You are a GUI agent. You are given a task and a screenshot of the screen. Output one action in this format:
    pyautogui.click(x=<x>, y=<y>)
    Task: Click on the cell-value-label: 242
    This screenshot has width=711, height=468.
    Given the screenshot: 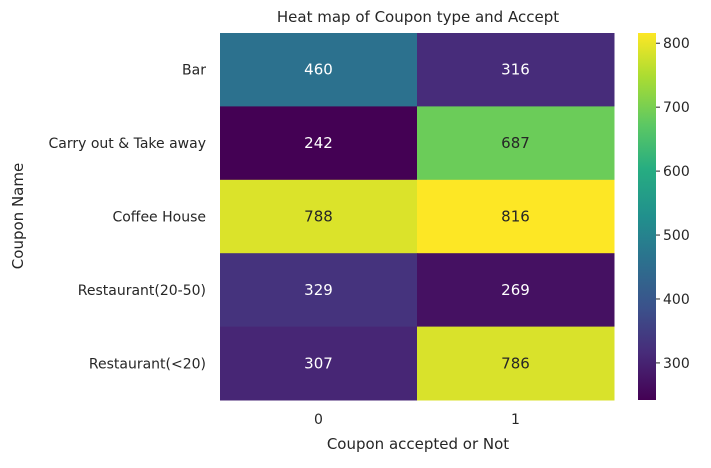 What is the action you would take?
    pyautogui.click(x=318, y=143)
    